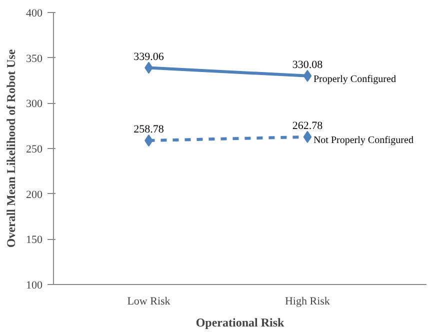 The height and width of the screenshot is (332, 436). I want to click on y-axis-title: Overall Mean Likelihood of Robot Use, so click(11, 148).